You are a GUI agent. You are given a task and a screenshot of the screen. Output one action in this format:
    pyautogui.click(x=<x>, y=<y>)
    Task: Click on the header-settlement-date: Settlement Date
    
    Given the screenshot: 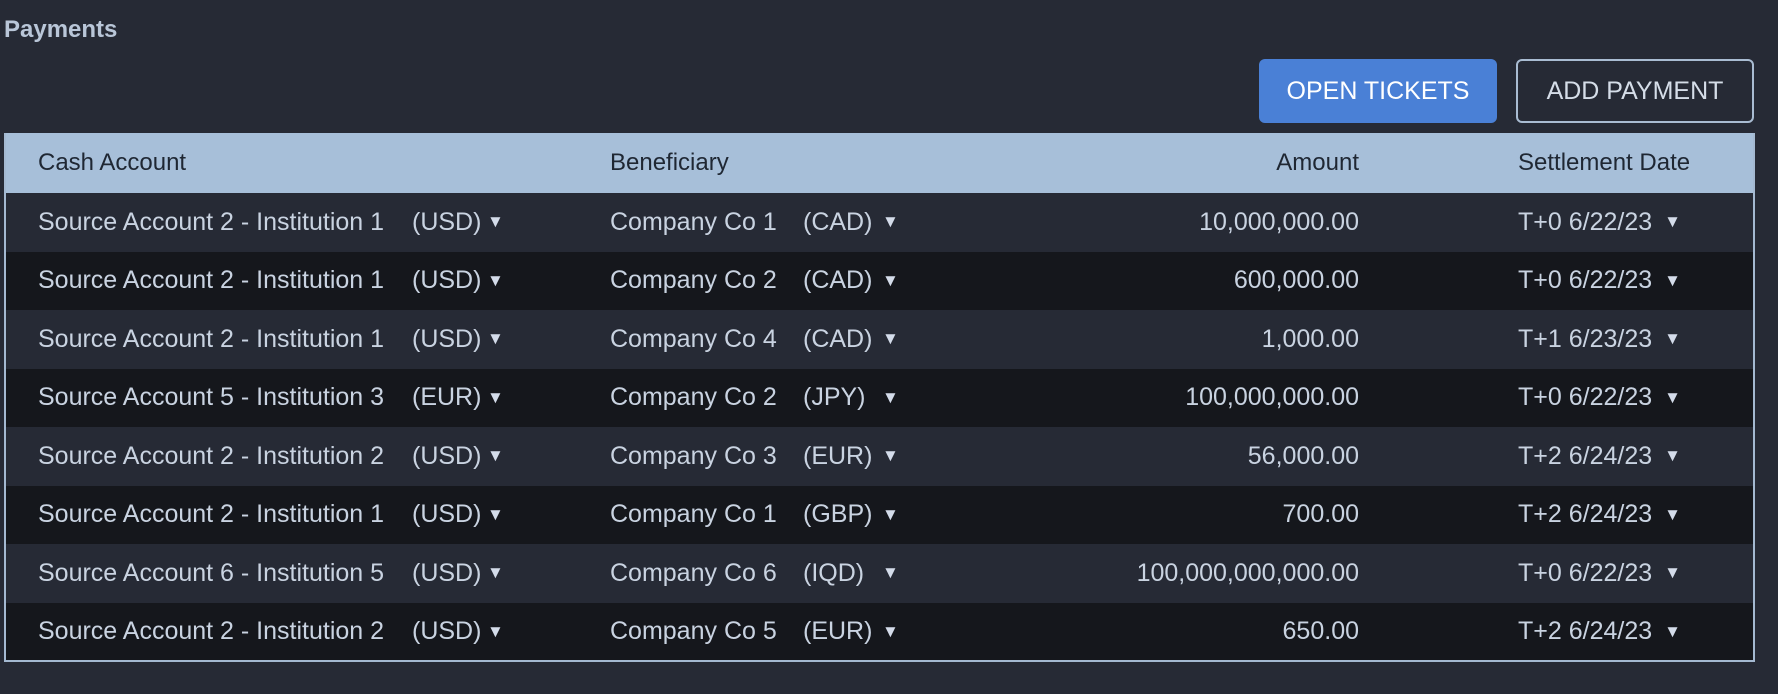 What is the action you would take?
    pyautogui.click(x=1604, y=162)
    